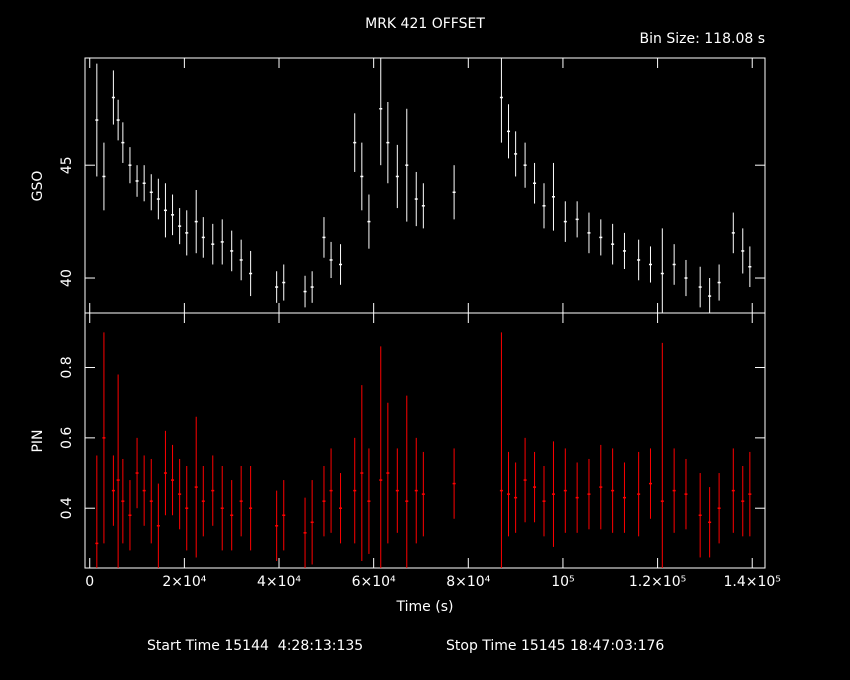 The height and width of the screenshot is (680, 850). I want to click on y-tick-label: 45, so click(67, 165).